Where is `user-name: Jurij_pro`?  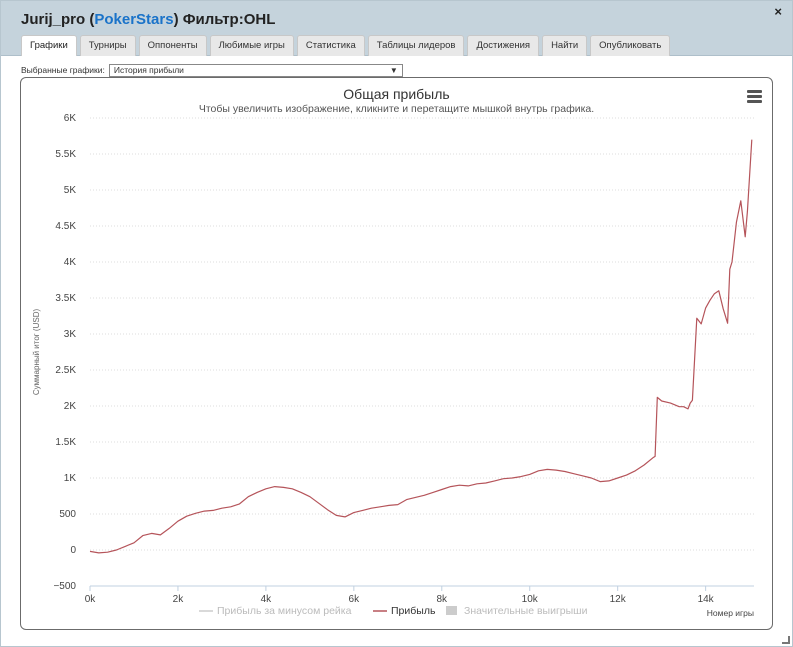
user-name: Jurij_pro is located at coordinates (53, 19).